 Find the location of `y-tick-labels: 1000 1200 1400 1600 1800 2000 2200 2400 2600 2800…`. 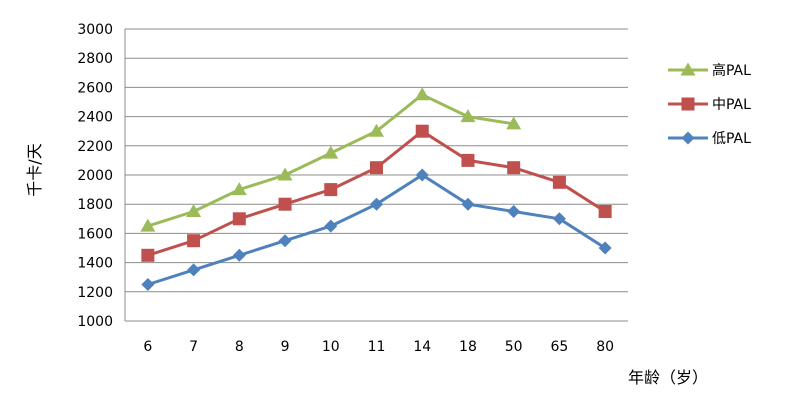

y-tick-labels: 1000 1200 1400 1600 1800 2000 2200 2400 2600 2800… is located at coordinates (95, 176).